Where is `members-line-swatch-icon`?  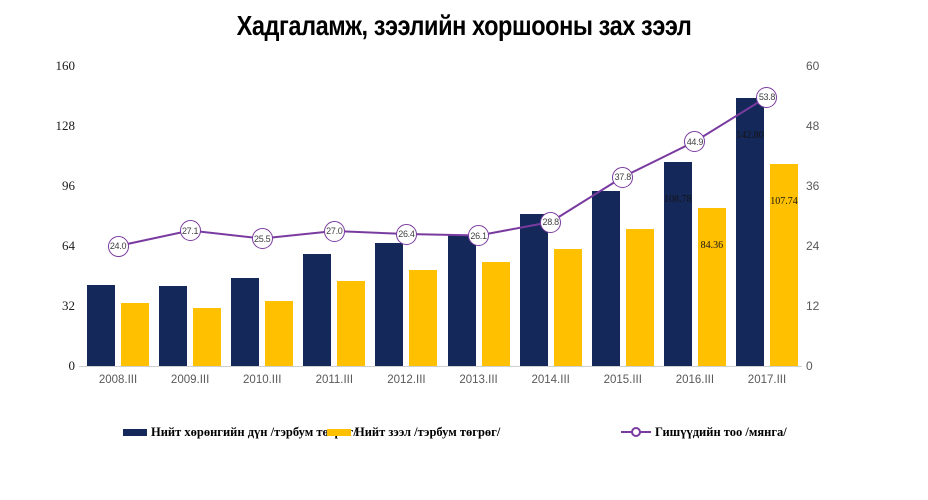
members-line-swatch-icon is located at coordinates (636, 432).